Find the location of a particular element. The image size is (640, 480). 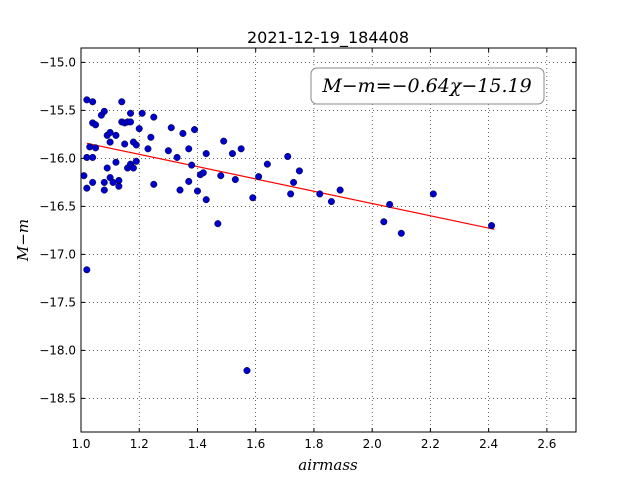

y-tick-label: −17.0 is located at coordinates (57, 254).